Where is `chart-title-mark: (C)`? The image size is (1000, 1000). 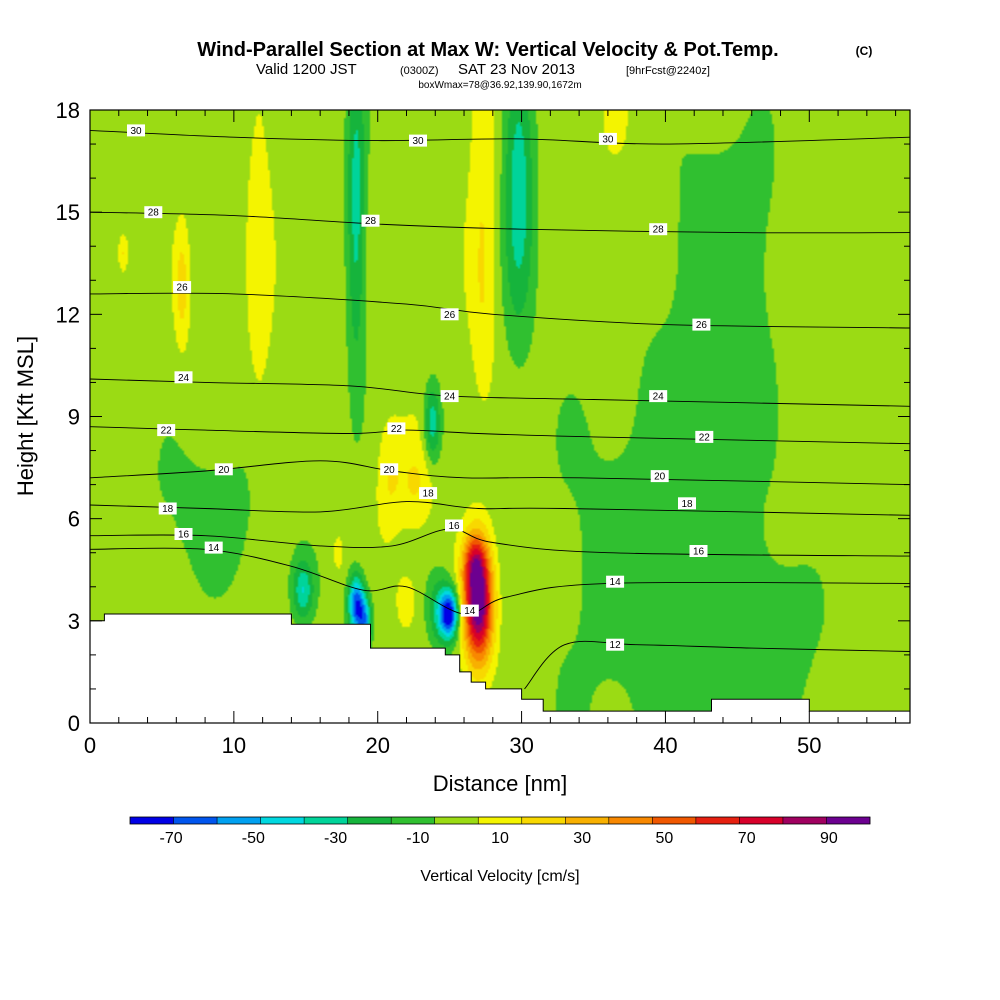 chart-title-mark: (C) is located at coordinates (864, 51).